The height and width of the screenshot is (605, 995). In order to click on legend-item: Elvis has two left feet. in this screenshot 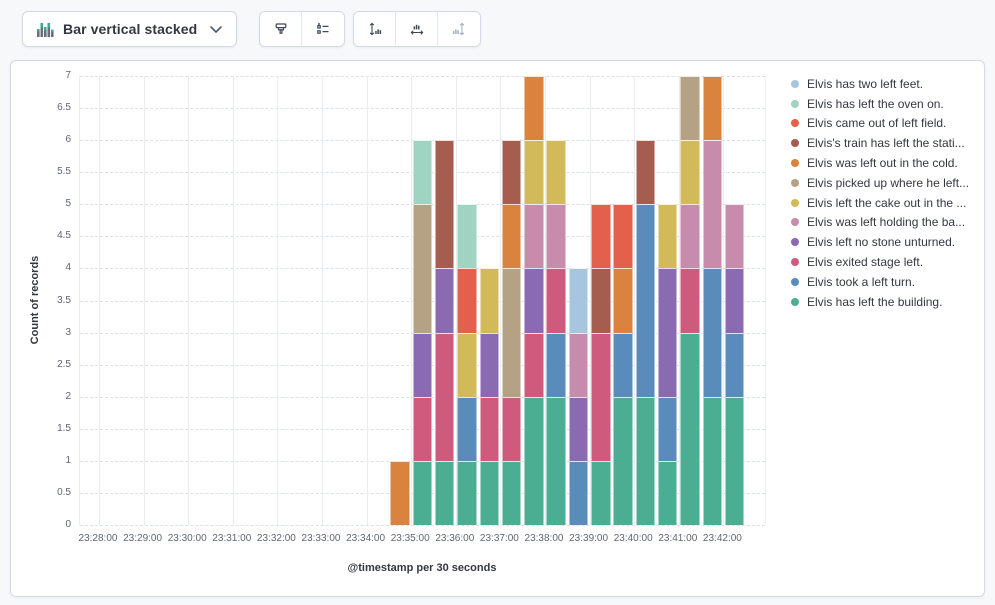, I will do `click(889, 84)`.